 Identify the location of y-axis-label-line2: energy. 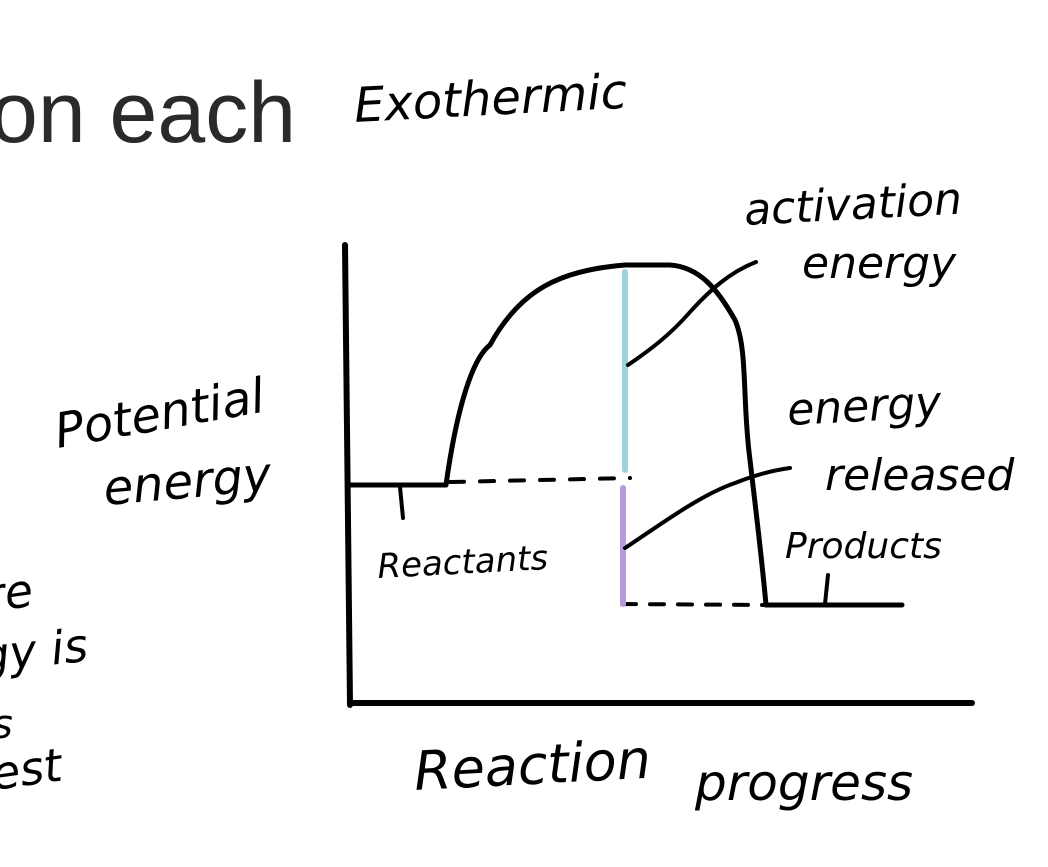
(187, 481).